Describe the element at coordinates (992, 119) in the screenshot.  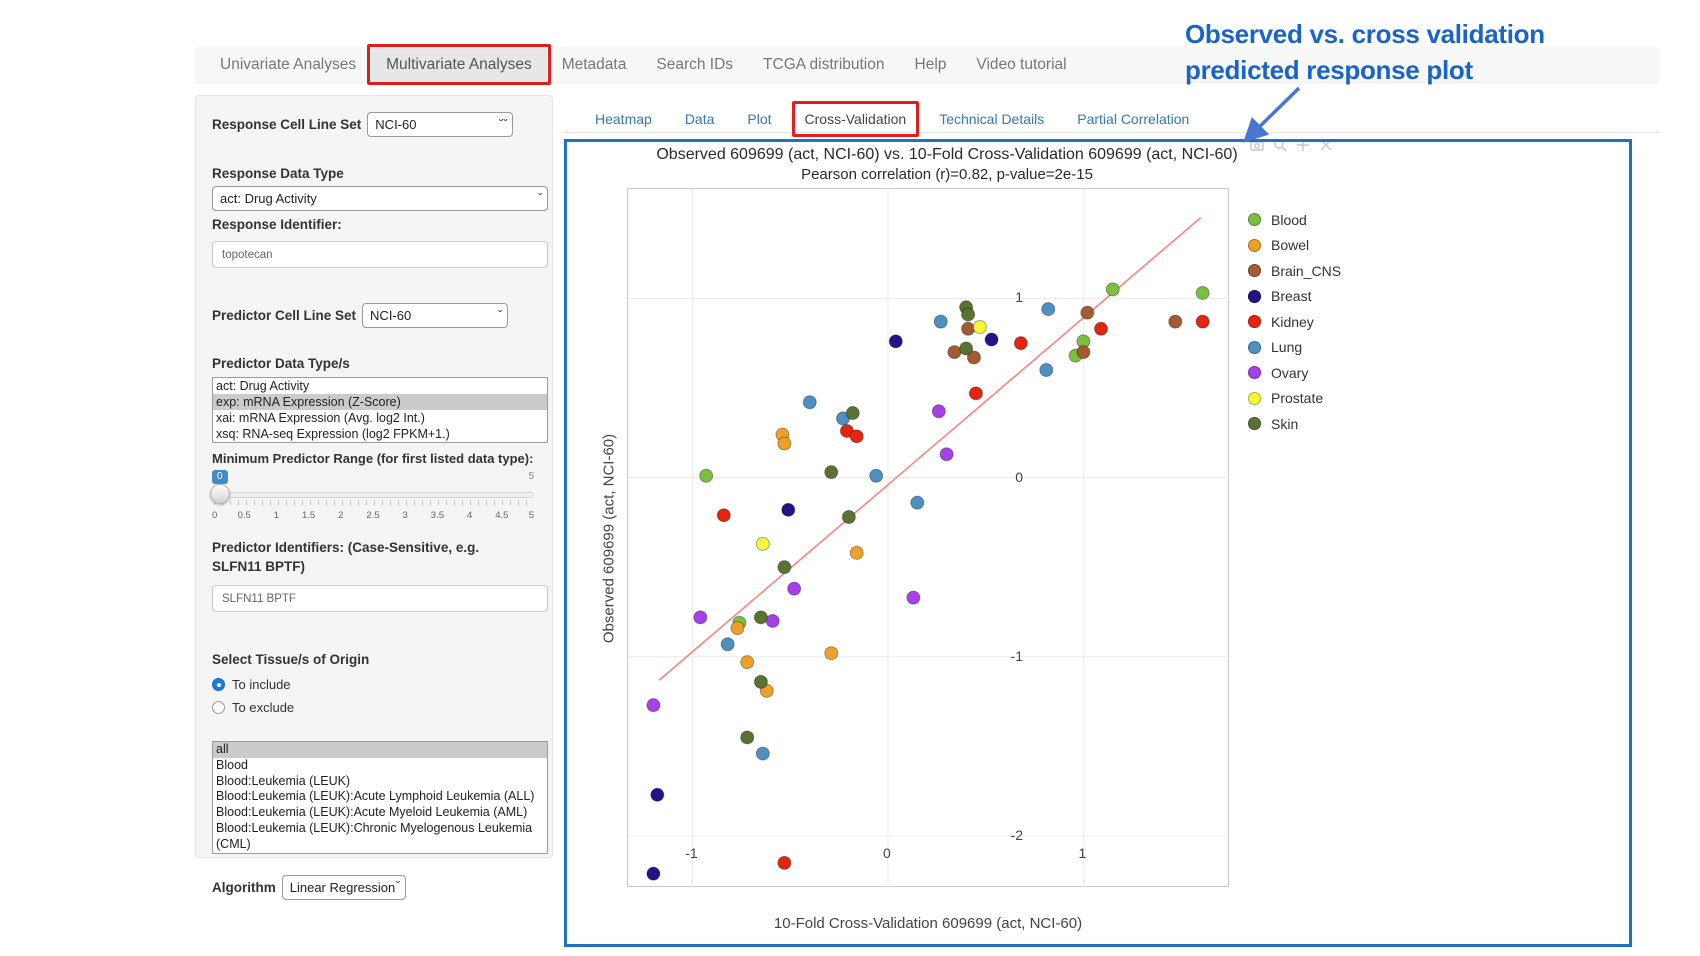
I see `tab-technical-details: Technical Details` at that location.